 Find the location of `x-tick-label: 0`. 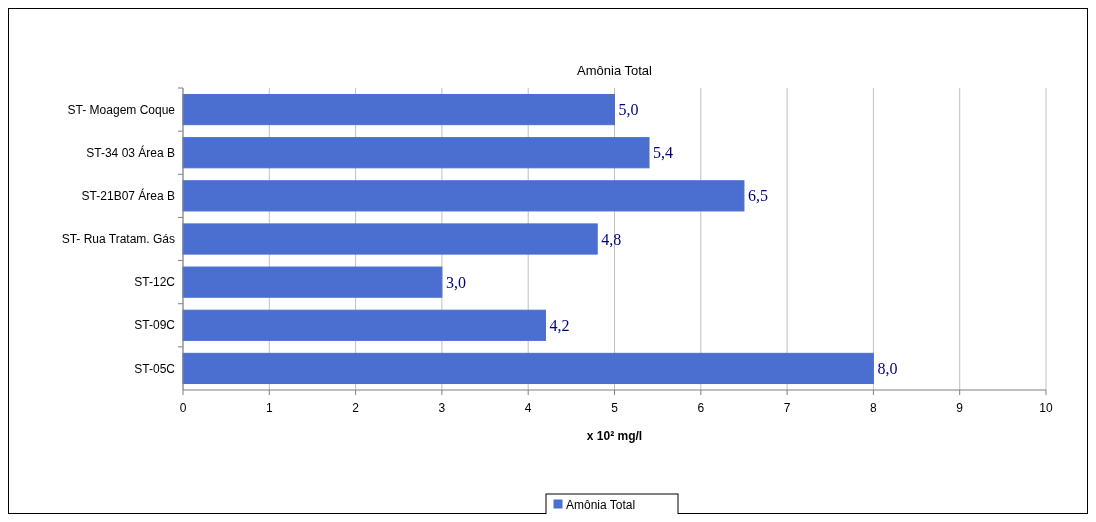

x-tick-label: 0 is located at coordinates (183, 408).